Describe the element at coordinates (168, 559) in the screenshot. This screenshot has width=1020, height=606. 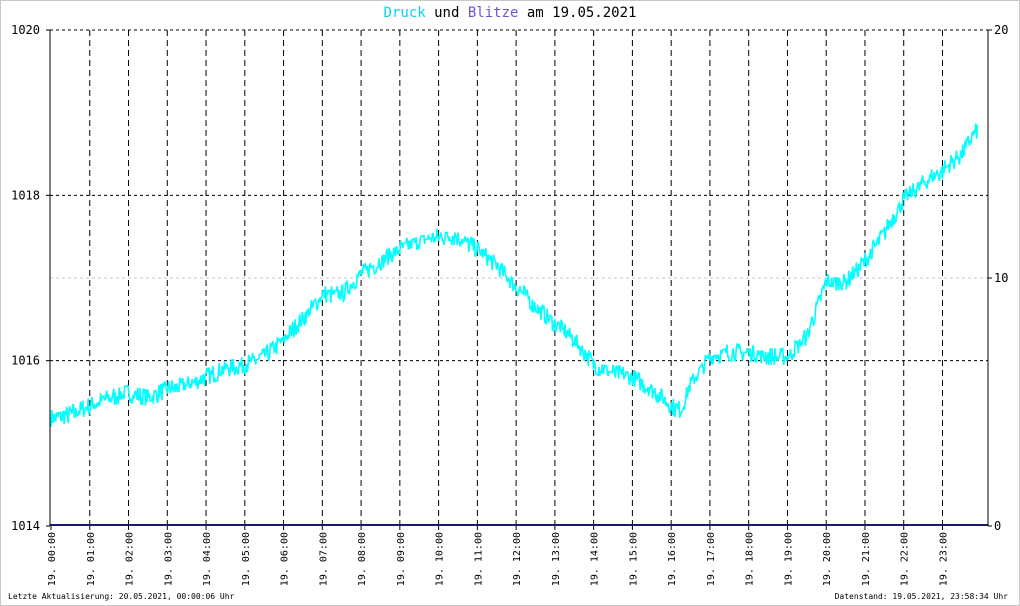
I see `x-tick-label: 19. 03:00` at that location.